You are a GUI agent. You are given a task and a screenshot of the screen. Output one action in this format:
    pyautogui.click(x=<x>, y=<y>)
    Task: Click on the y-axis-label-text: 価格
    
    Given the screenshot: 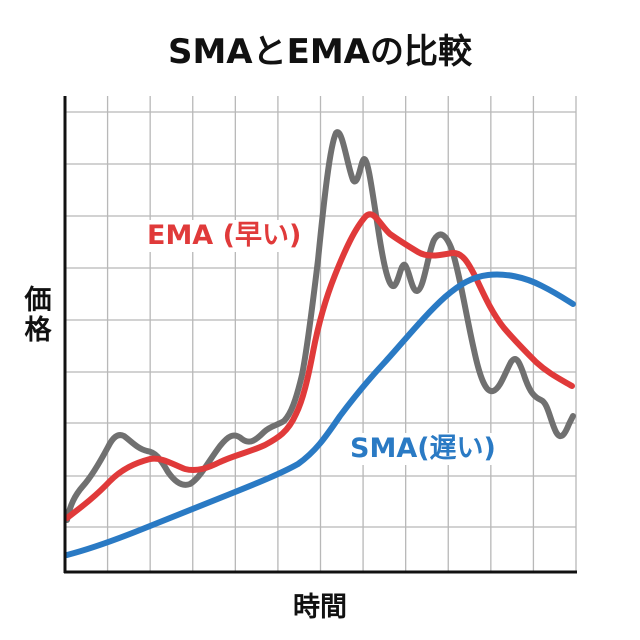 What is the action you would take?
    pyautogui.click(x=38, y=315)
    